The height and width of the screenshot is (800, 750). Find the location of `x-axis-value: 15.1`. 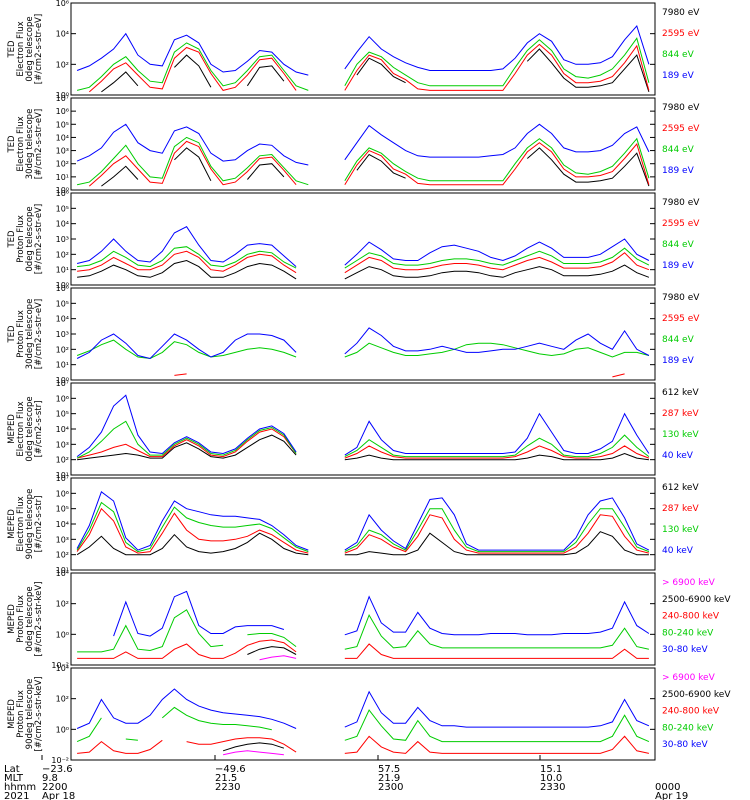

x-axis-value: 15.1 is located at coordinates (551, 769).